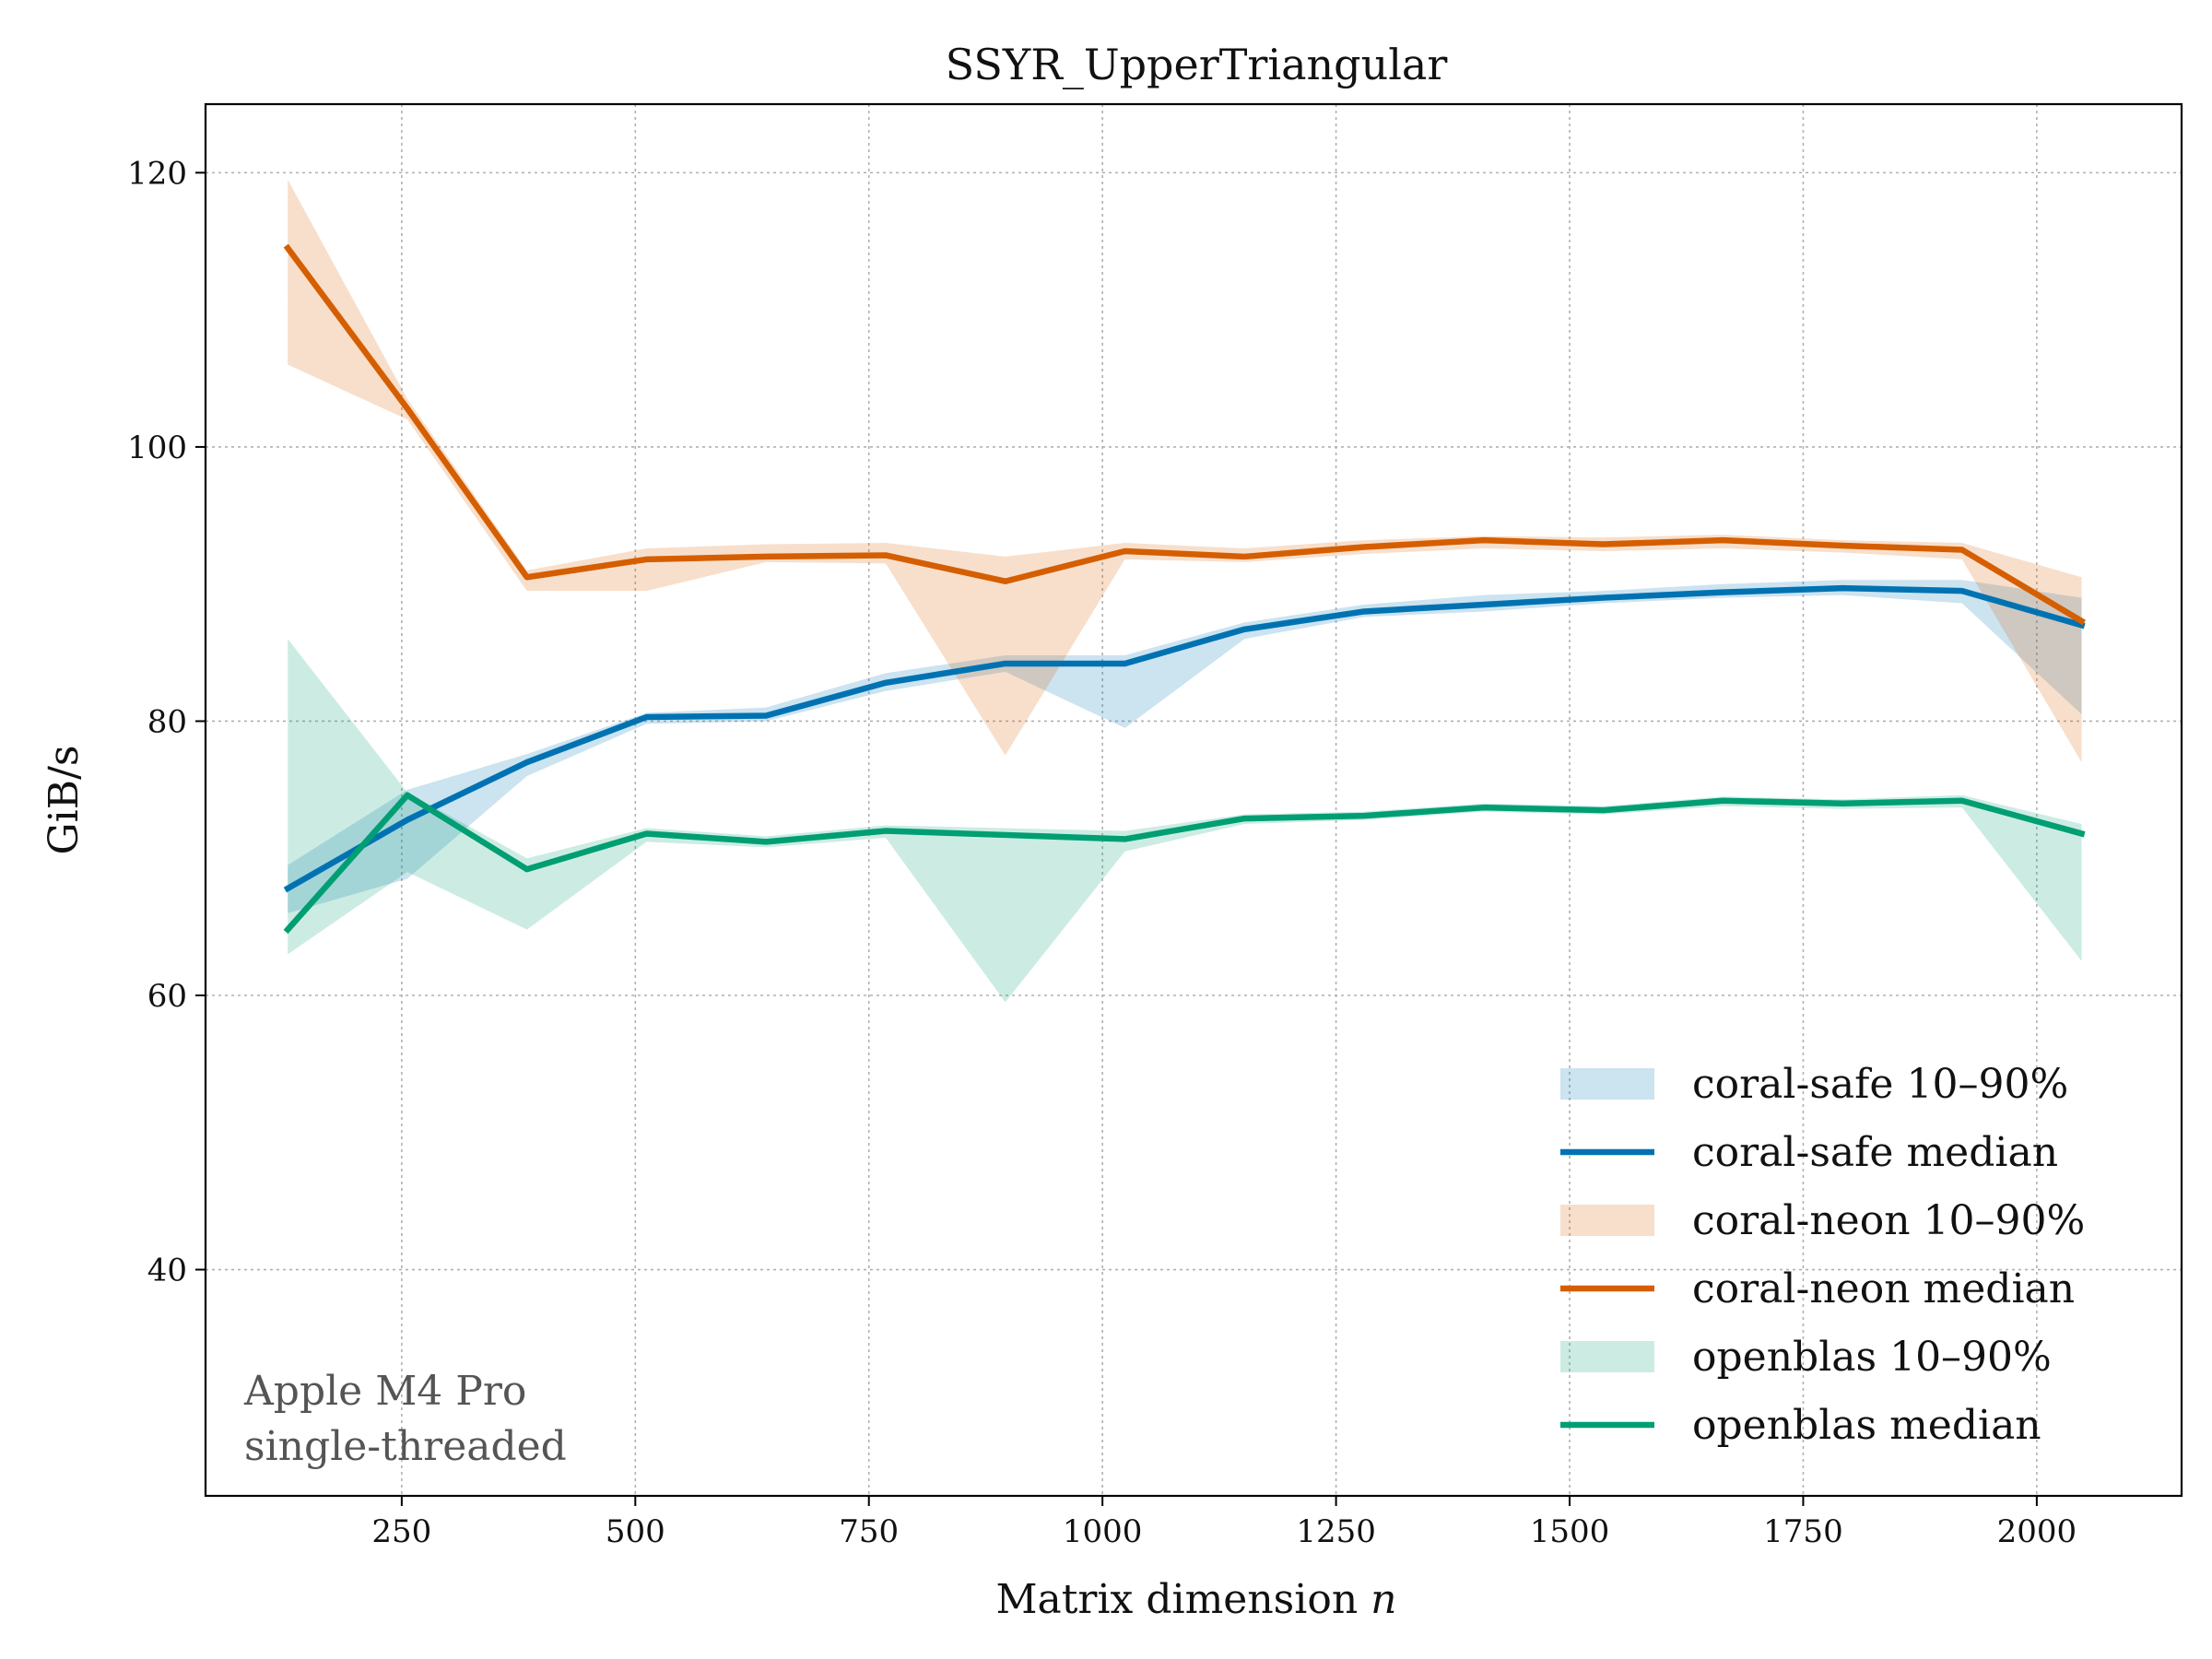  Describe the element at coordinates (1570, 1531) in the screenshot. I see `x-tick-label: 1500` at that location.